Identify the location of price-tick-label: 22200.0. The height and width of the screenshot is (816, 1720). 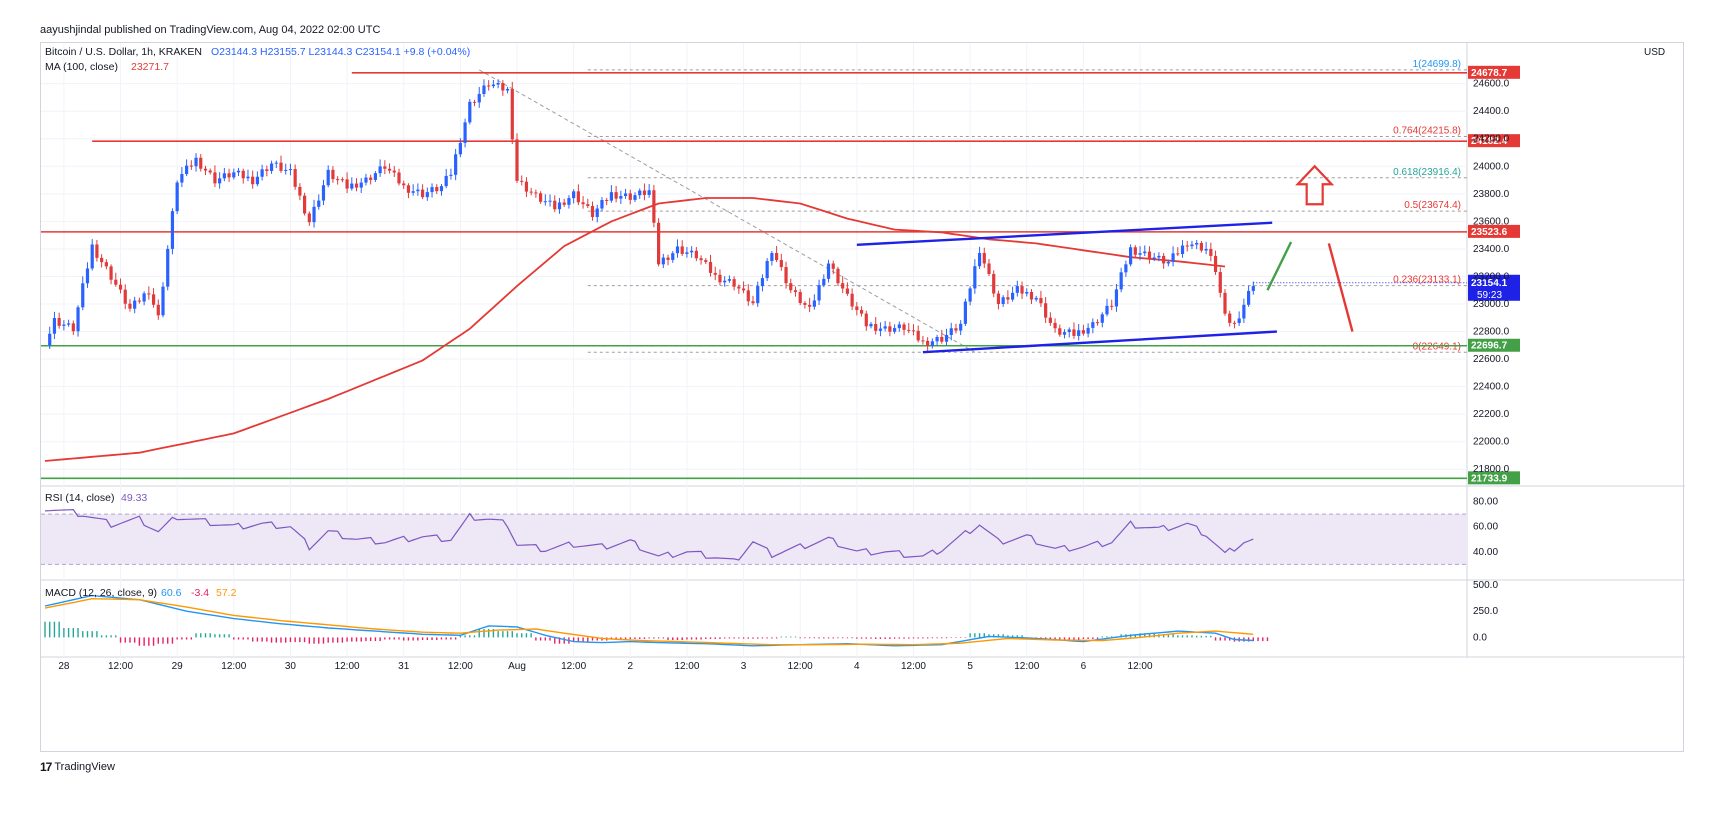
(1491, 414).